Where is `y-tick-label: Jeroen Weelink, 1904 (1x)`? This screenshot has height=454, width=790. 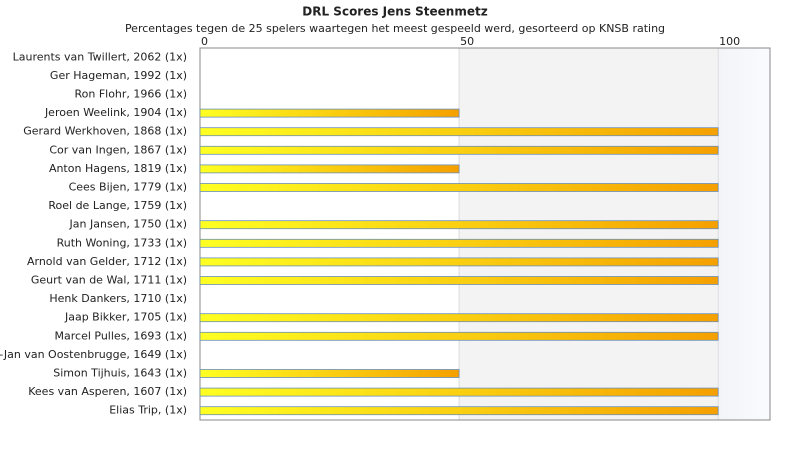
y-tick-label: Jeroen Weelink, 1904 (1x) is located at coordinates (115, 112).